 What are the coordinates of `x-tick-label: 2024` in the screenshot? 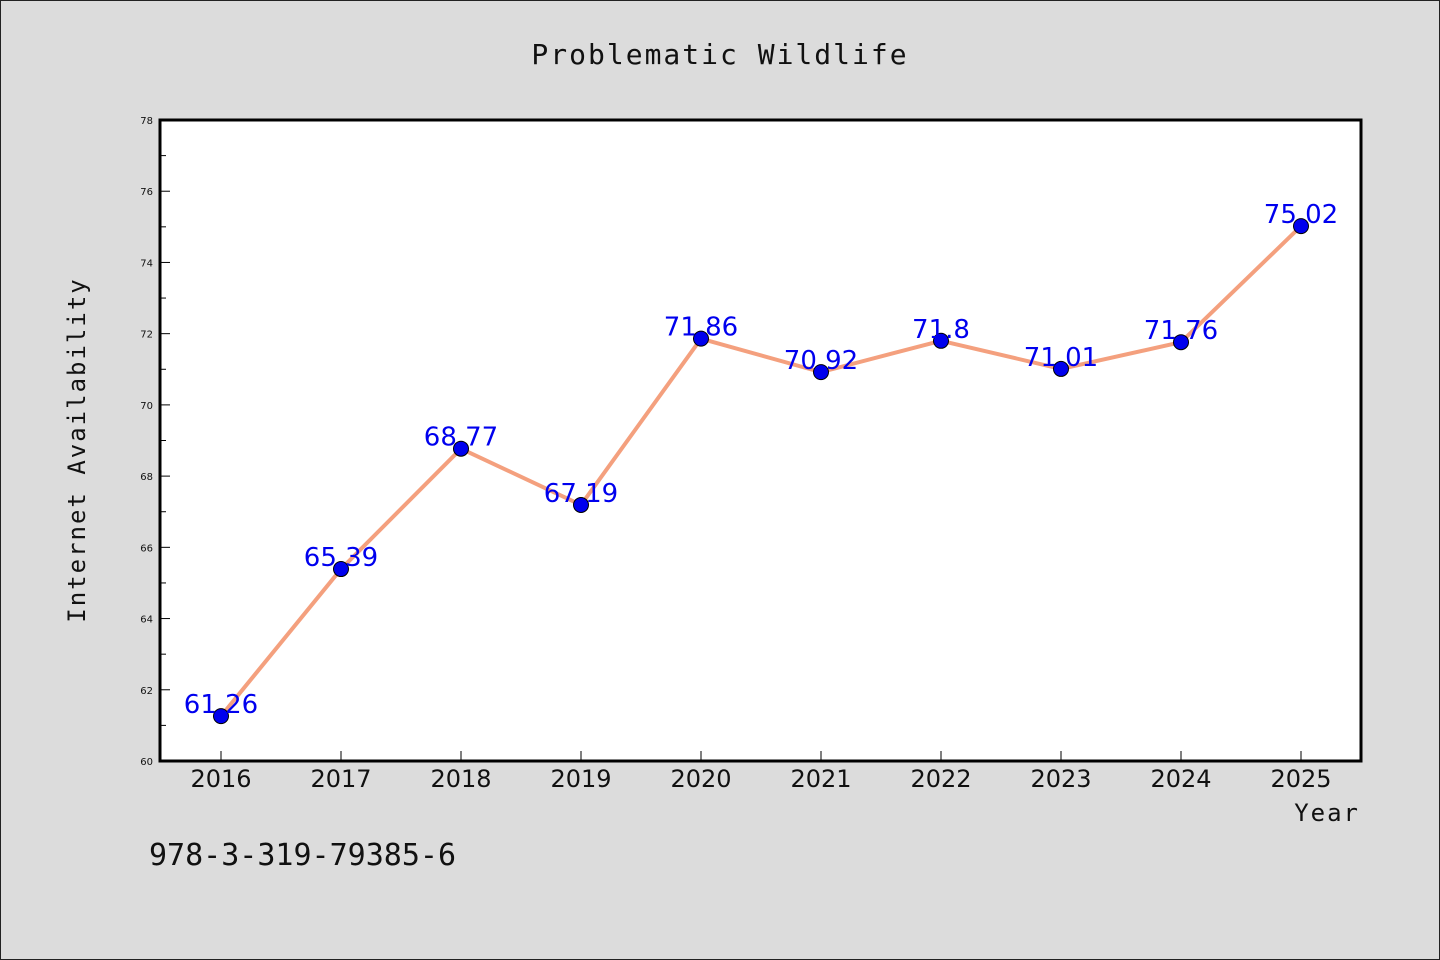 It's located at (1180, 779).